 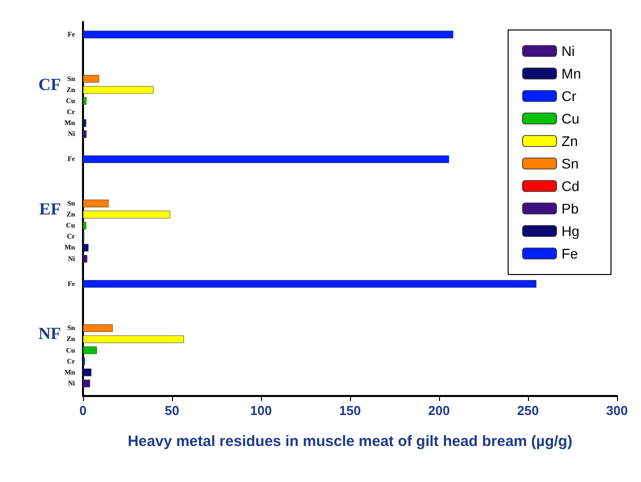 I want to click on x-tick-label: 50, so click(x=172, y=410).